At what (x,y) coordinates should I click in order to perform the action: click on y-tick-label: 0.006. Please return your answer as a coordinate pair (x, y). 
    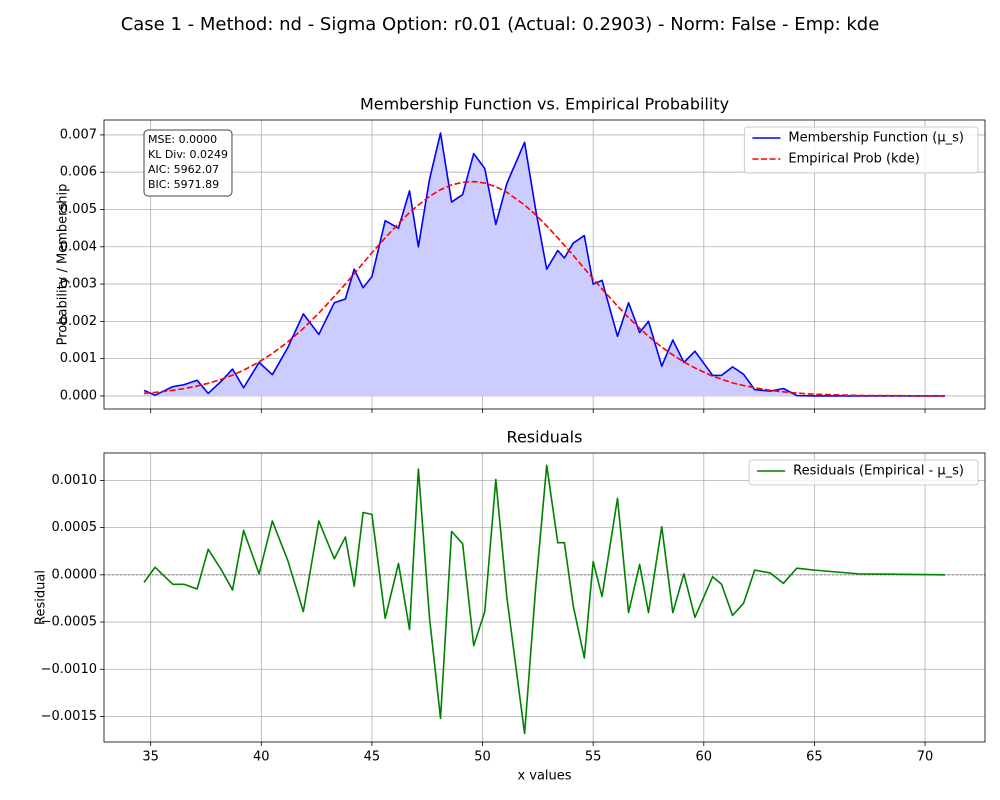
    Looking at the image, I should click on (78, 172).